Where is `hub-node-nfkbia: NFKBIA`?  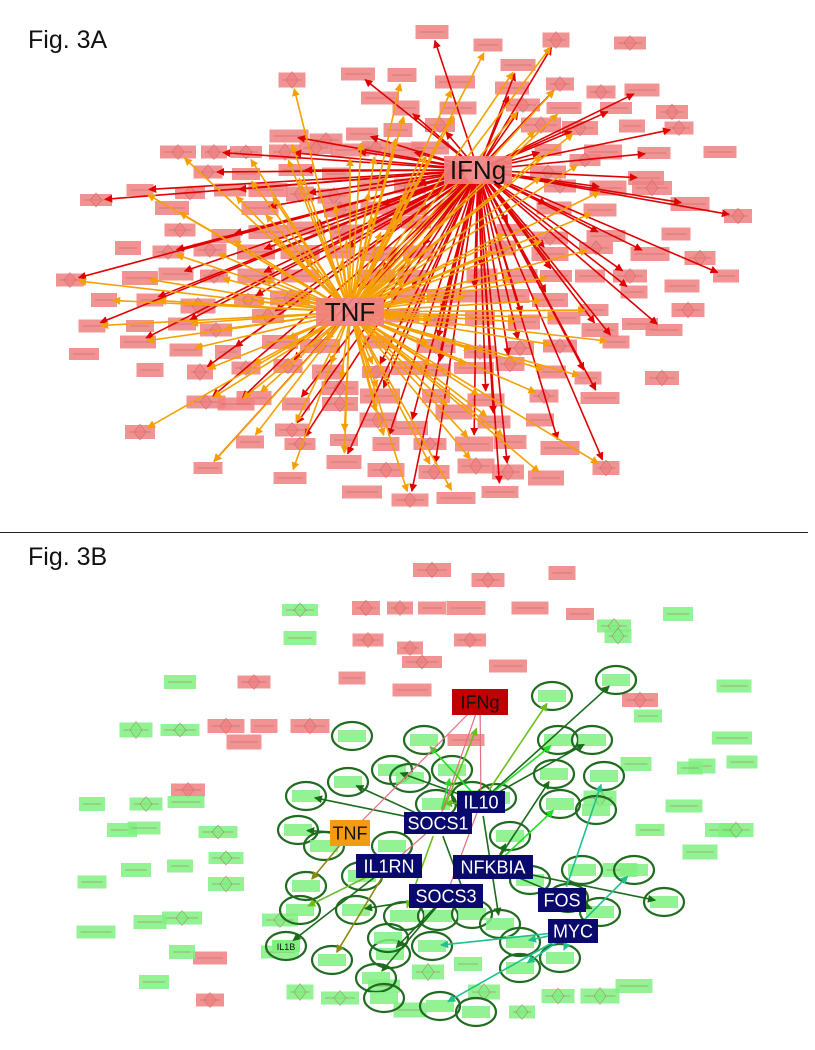 hub-node-nfkbia: NFKBIA is located at coordinates (493, 867).